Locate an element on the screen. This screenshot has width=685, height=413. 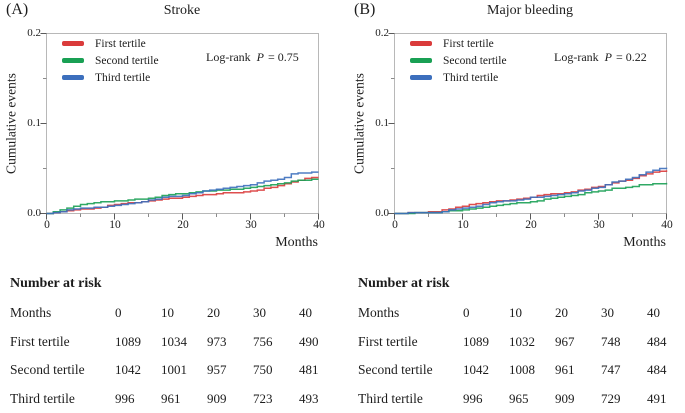
legend-item: Second tertile is located at coordinates (110, 60).